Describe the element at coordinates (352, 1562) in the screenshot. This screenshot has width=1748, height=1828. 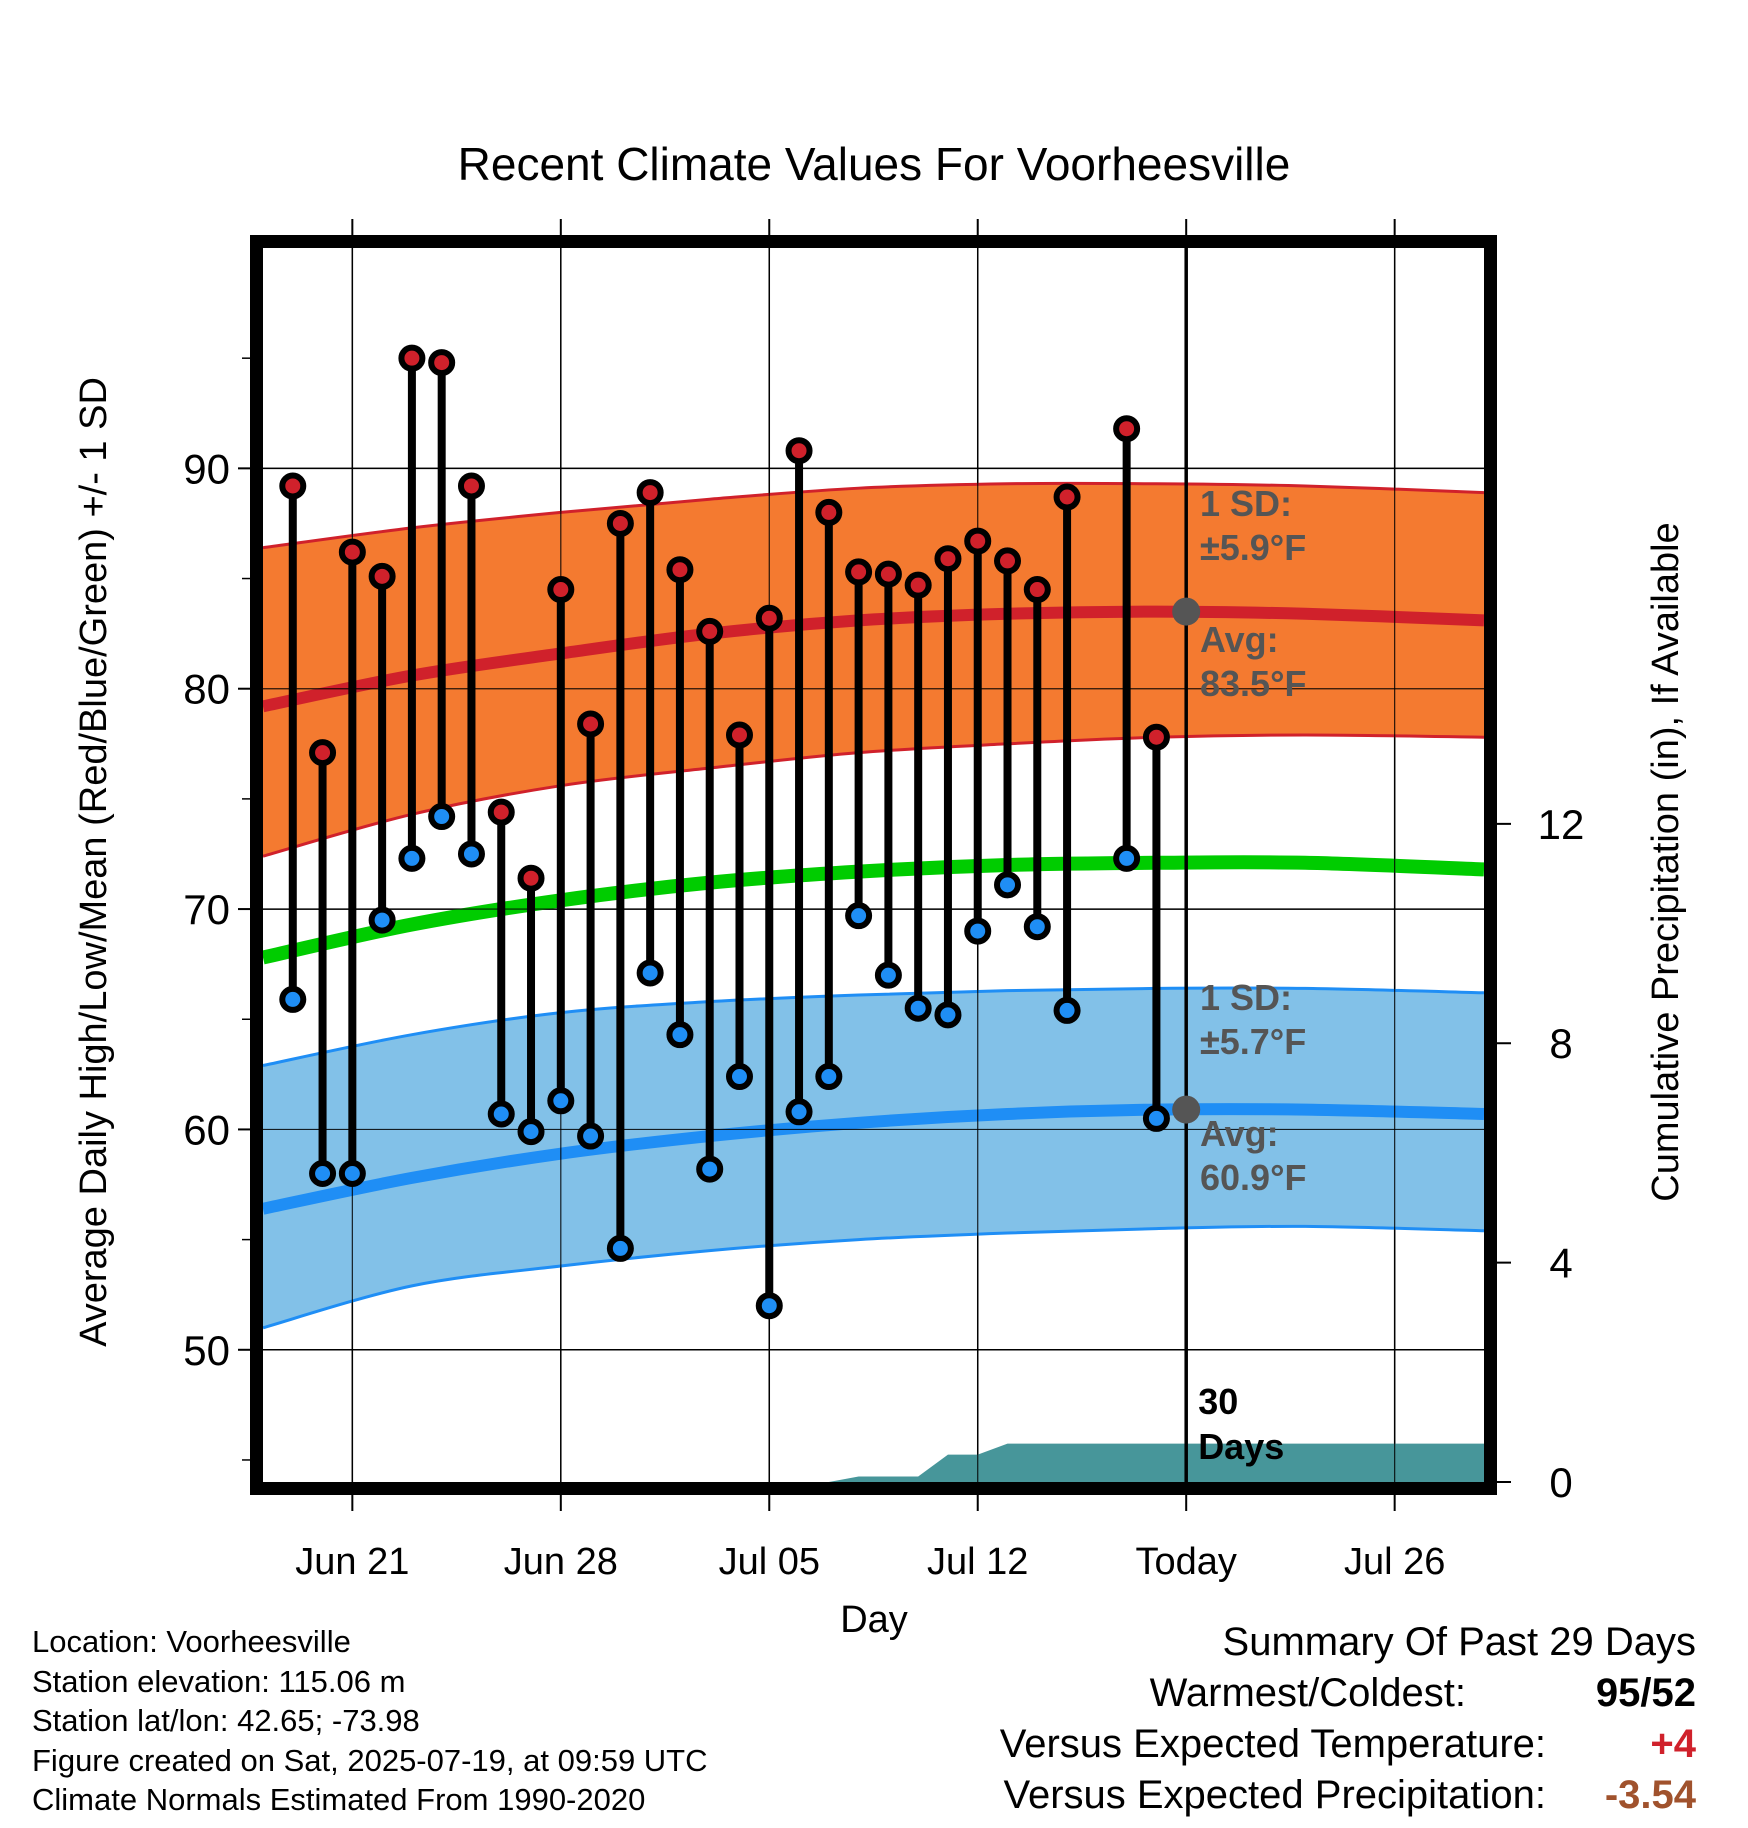
I see `x-tick-label: Jun 21` at that location.